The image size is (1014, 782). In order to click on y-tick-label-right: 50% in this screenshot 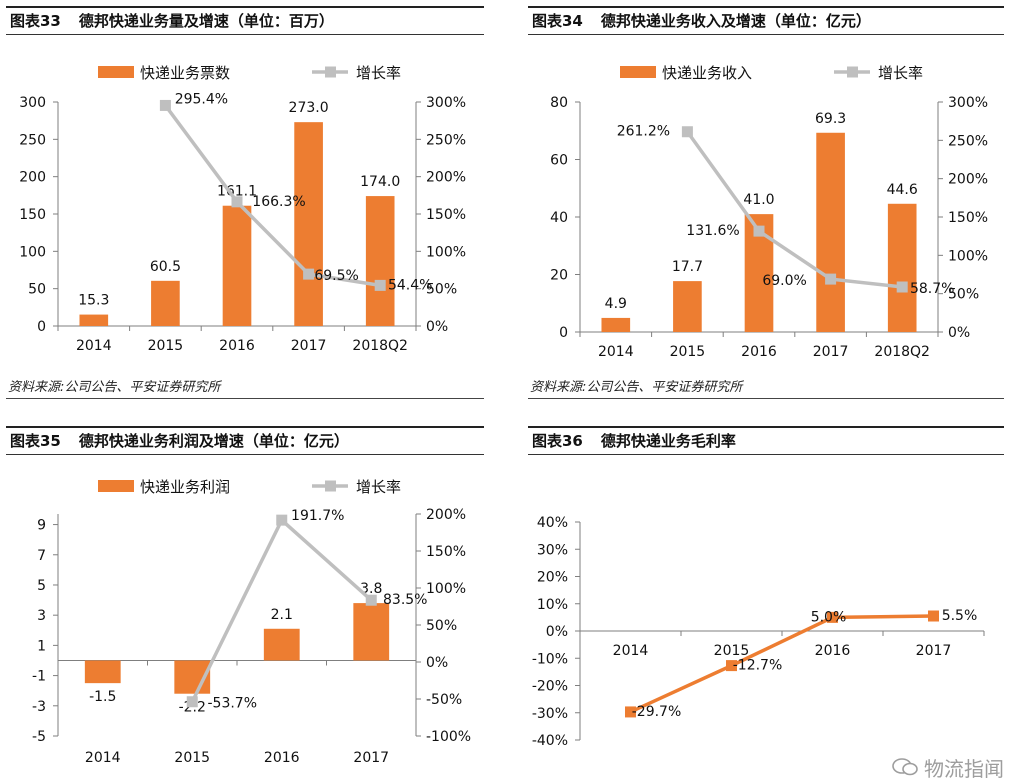, I will do `click(441, 626)`.